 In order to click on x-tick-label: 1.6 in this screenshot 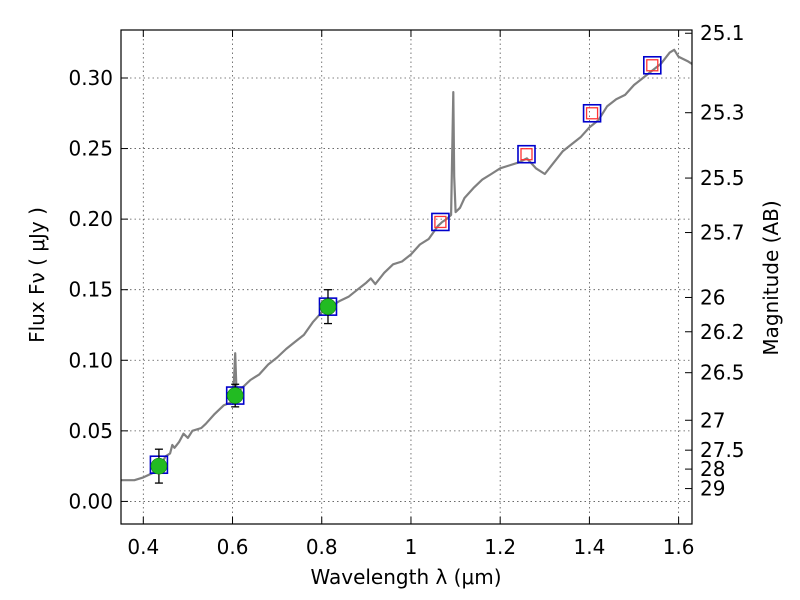, I will do `click(679, 547)`.